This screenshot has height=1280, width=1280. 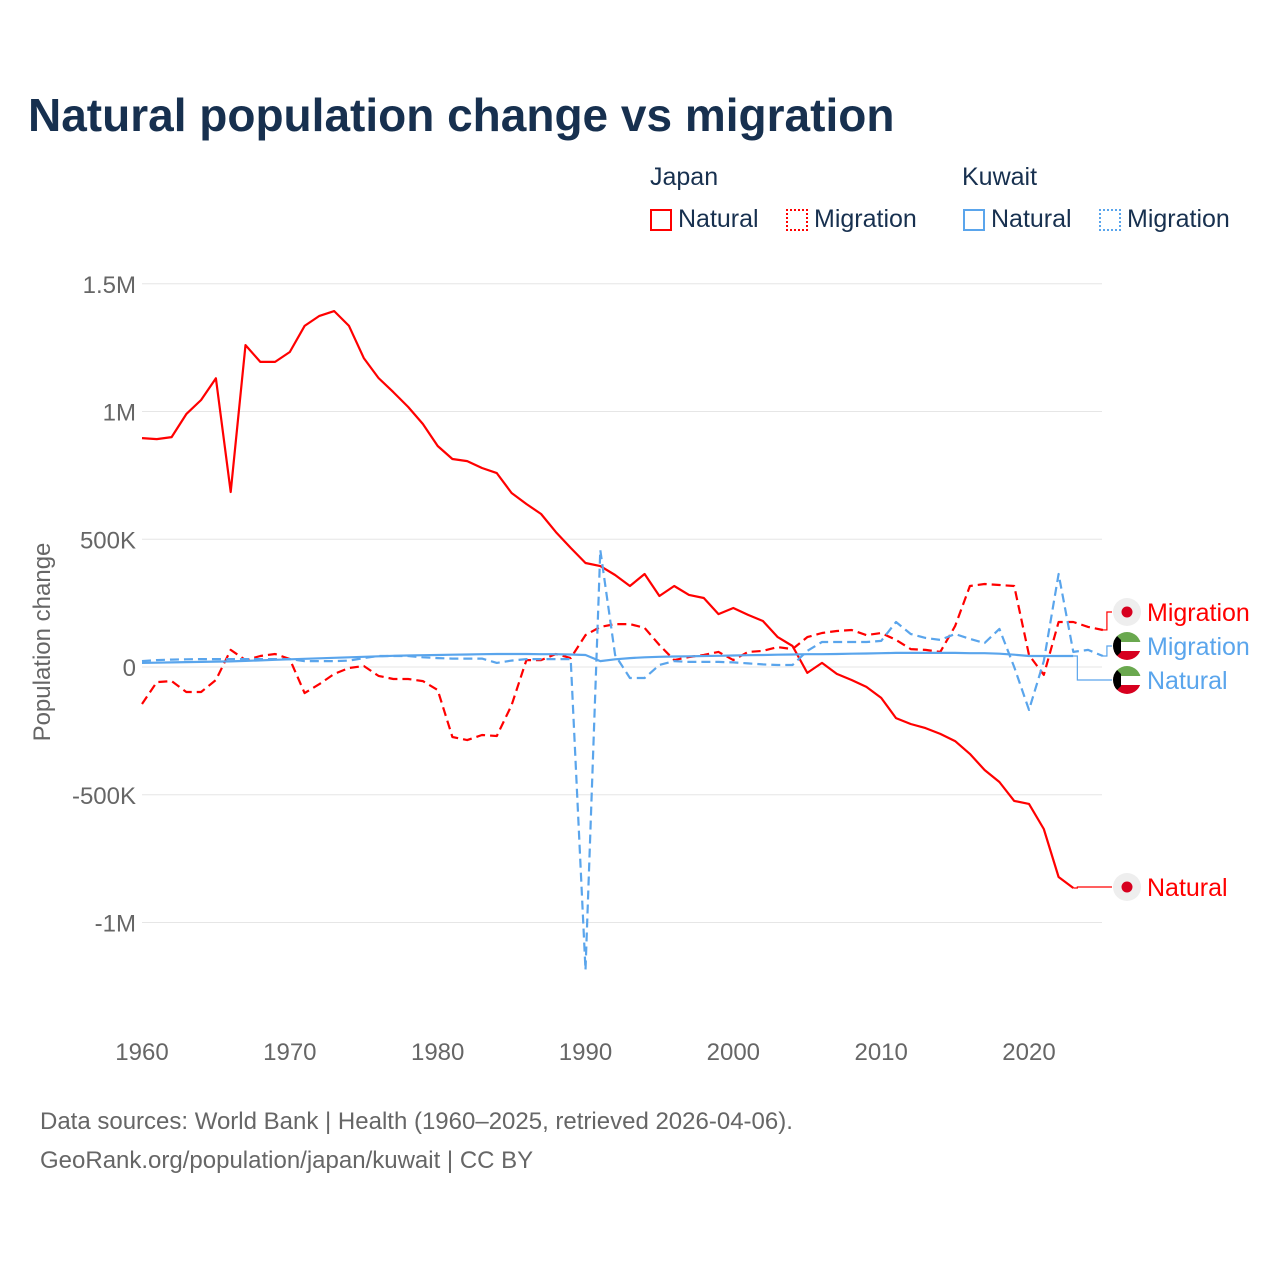 I want to click on y-tick-label: 0, so click(x=129, y=668).